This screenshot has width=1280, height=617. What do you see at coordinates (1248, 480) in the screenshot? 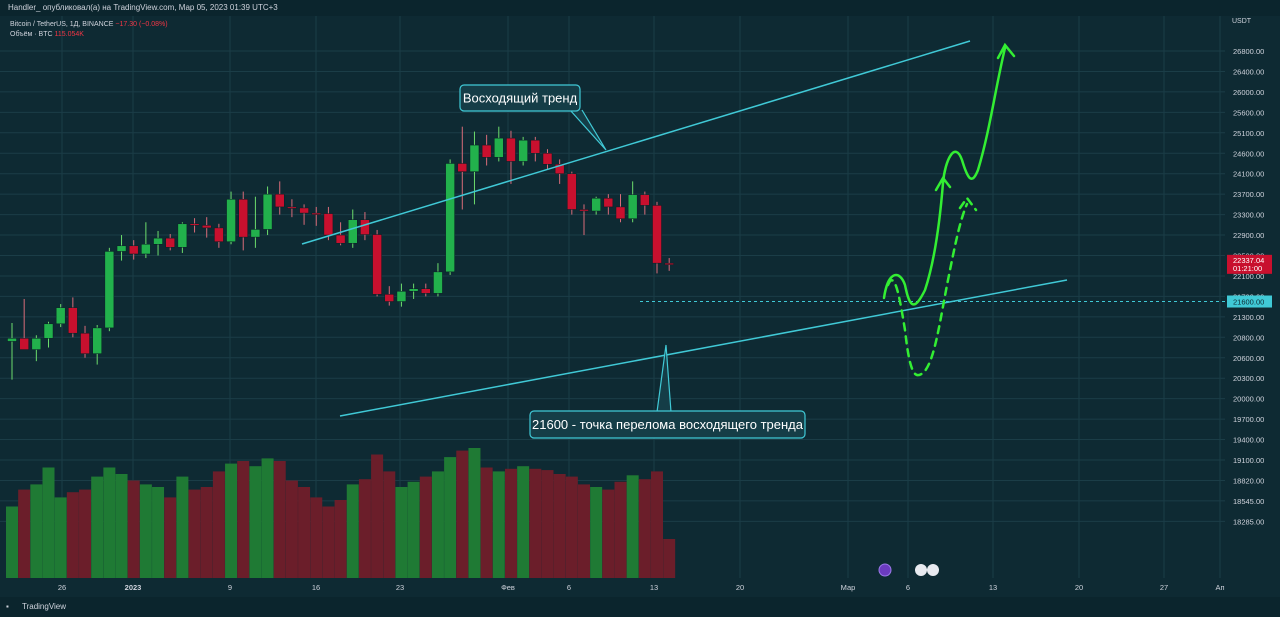
I see `y-tick-label: 18820.00` at bounding box center [1248, 480].